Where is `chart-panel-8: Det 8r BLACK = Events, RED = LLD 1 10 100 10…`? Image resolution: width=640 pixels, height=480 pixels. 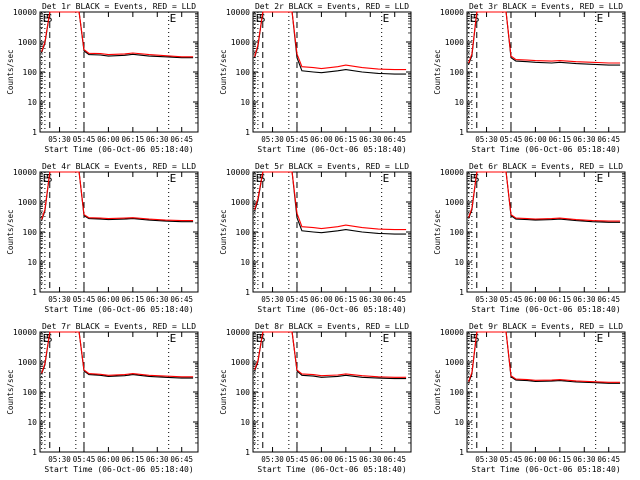
chart-panel-8: Det 8r BLACK = Events, RED = LLD 1 10 100 10… is located at coordinates (315, 398).